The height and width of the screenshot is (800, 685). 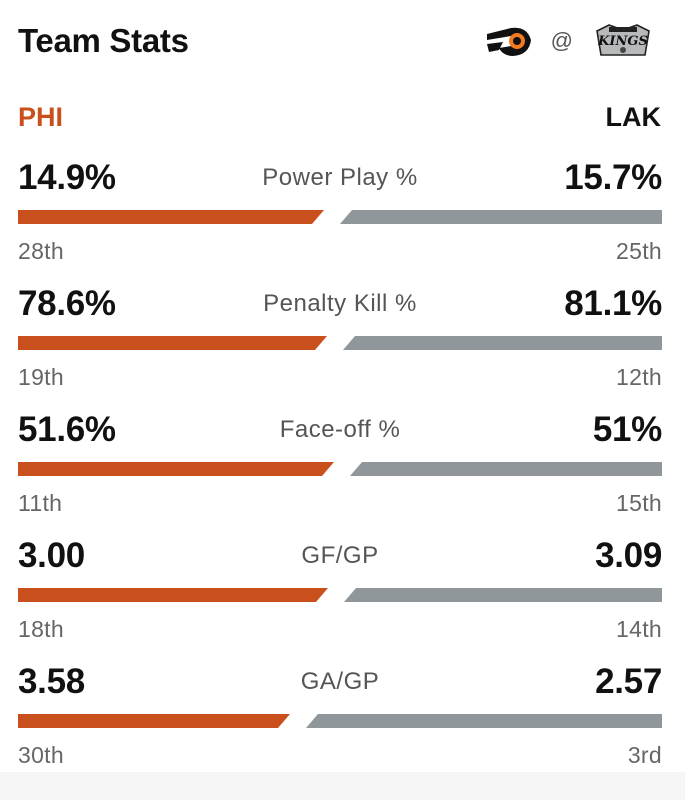 What do you see at coordinates (41, 629) in the screenshot?
I see `home-rank: 18th` at bounding box center [41, 629].